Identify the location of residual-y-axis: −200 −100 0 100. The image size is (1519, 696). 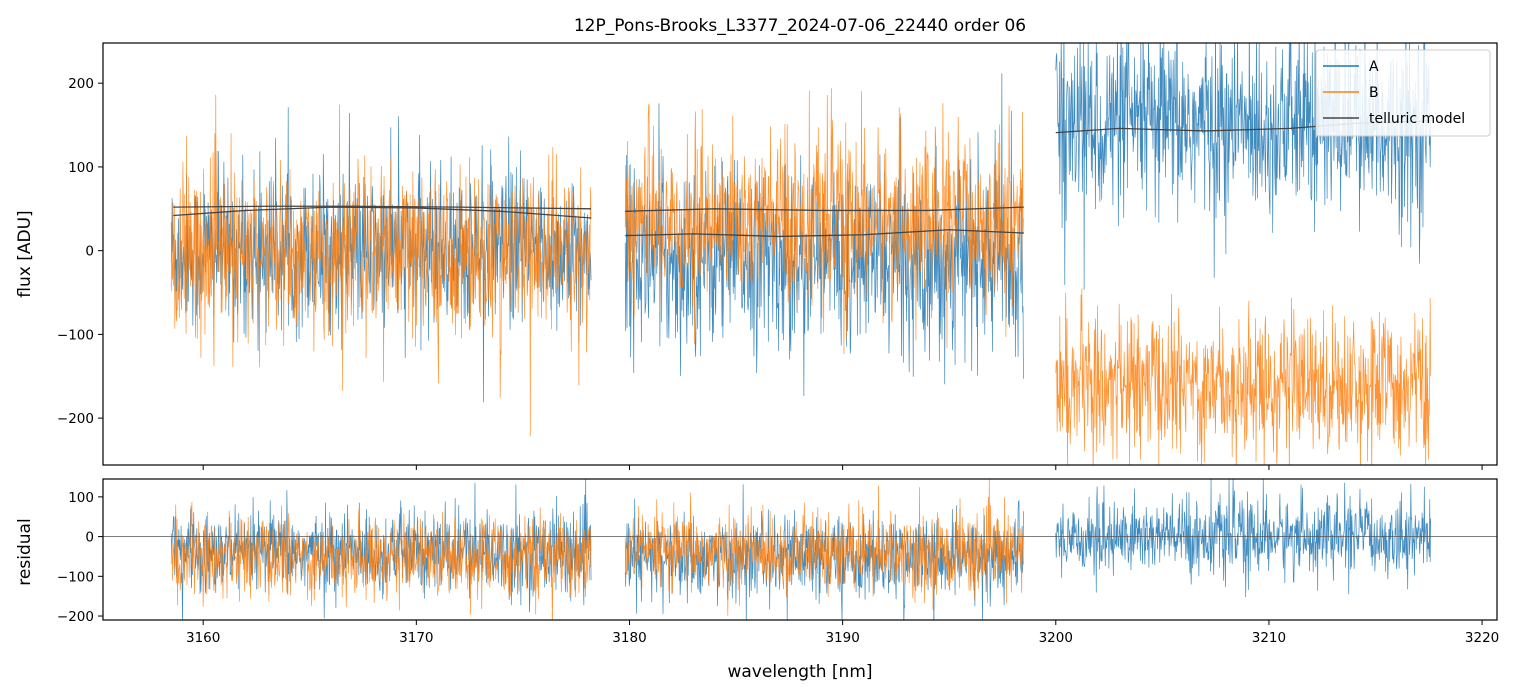
(80, 557).